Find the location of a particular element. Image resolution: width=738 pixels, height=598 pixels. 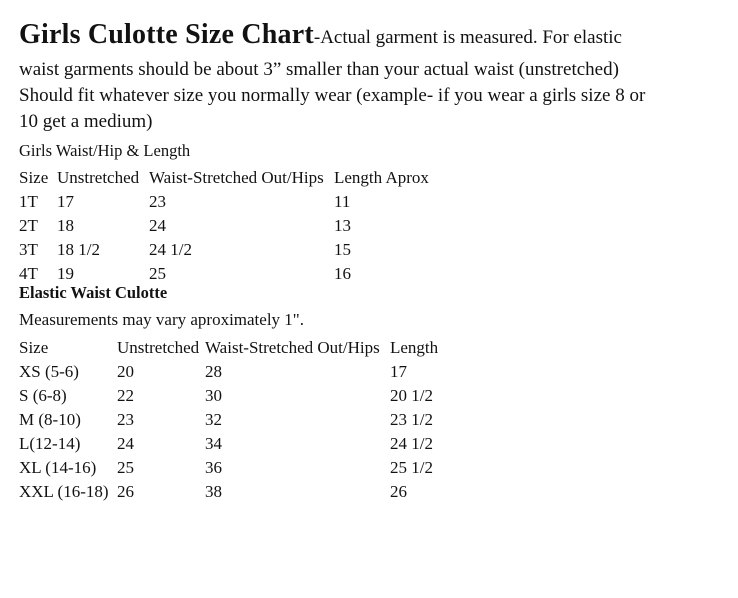

unstretched-cell: 26 is located at coordinates (125, 491).